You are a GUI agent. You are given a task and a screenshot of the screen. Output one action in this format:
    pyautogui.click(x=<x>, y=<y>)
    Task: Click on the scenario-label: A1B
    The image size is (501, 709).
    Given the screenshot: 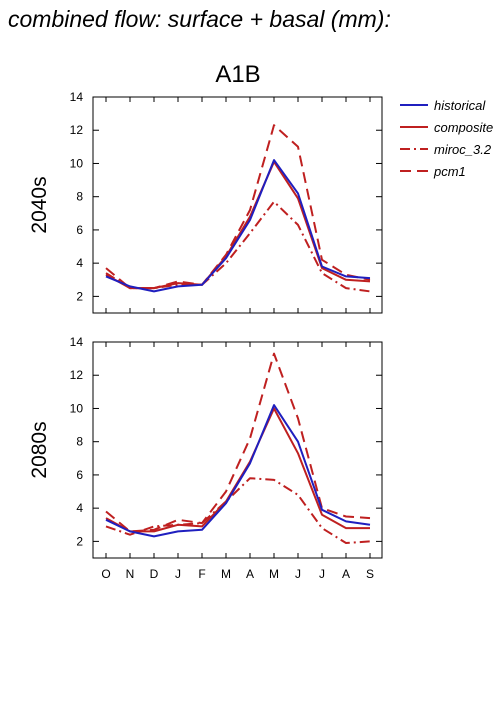 What is the action you would take?
    pyautogui.click(x=237, y=74)
    